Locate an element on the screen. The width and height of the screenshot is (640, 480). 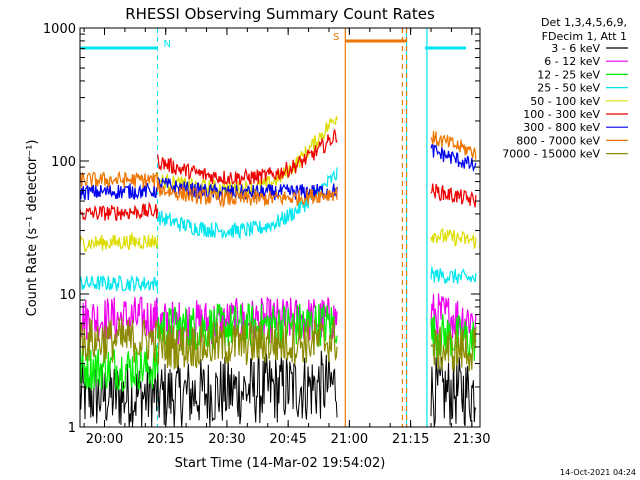
x-tick-label-2: 20:30 is located at coordinates (226, 439).